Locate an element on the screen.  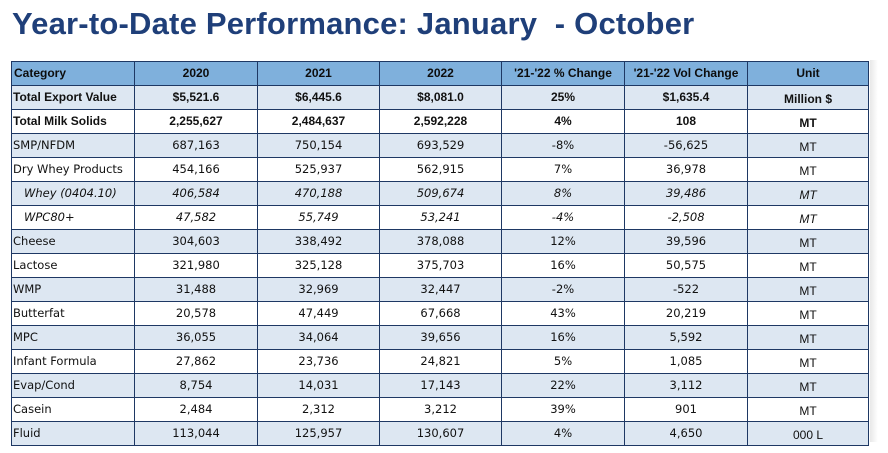
vol-change-cell: 39,486 is located at coordinates (686, 193).